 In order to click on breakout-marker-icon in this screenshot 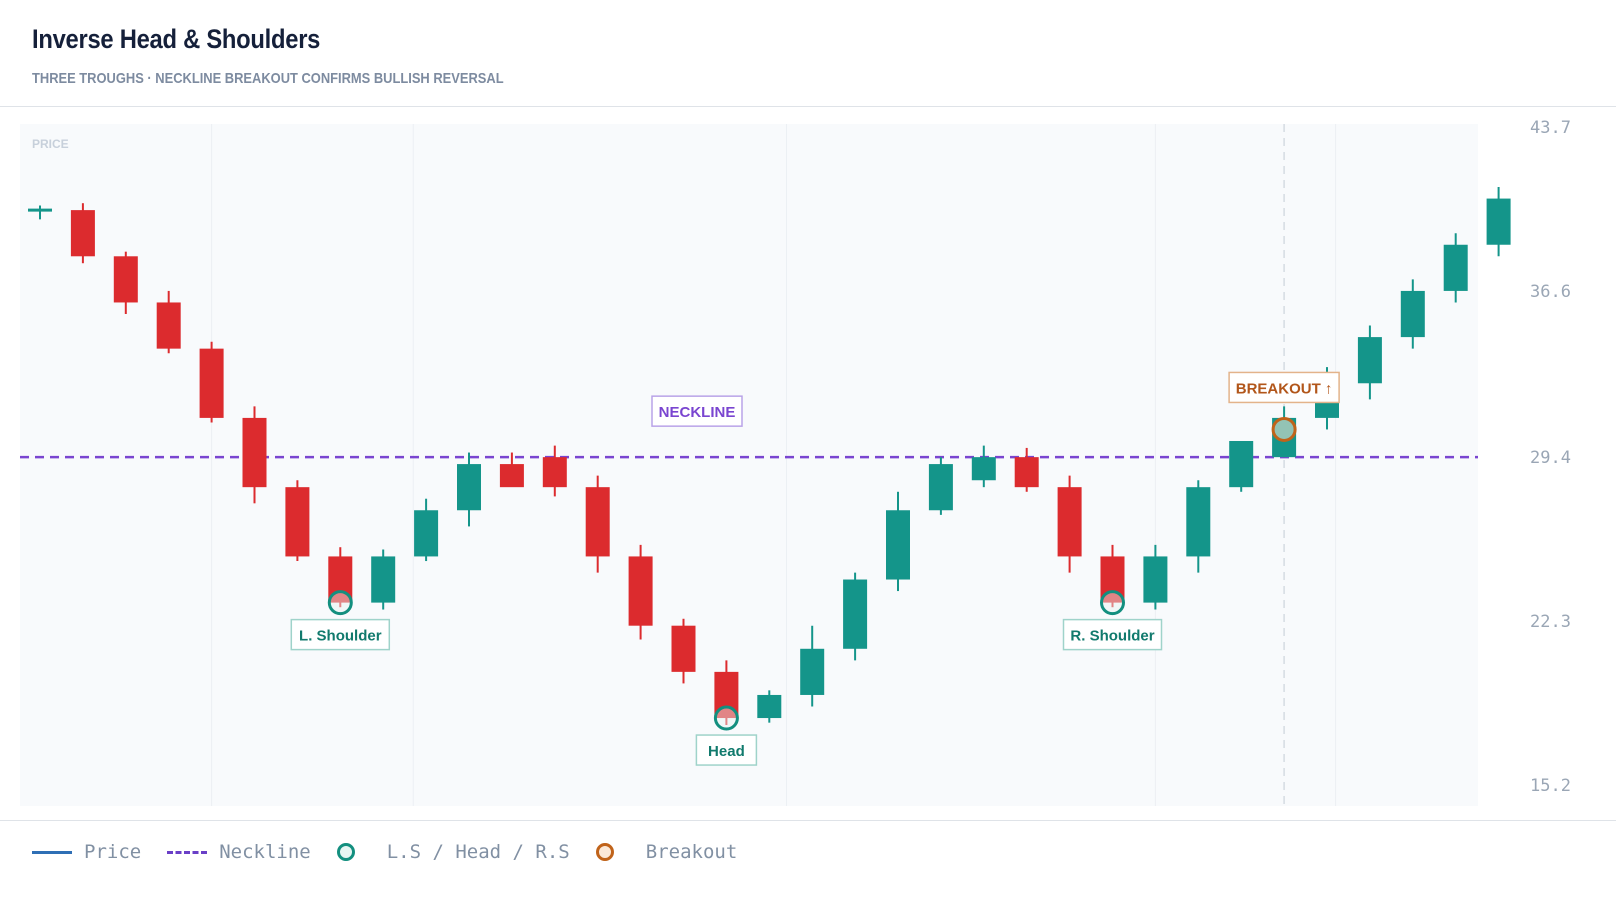, I will do `click(1284, 429)`.